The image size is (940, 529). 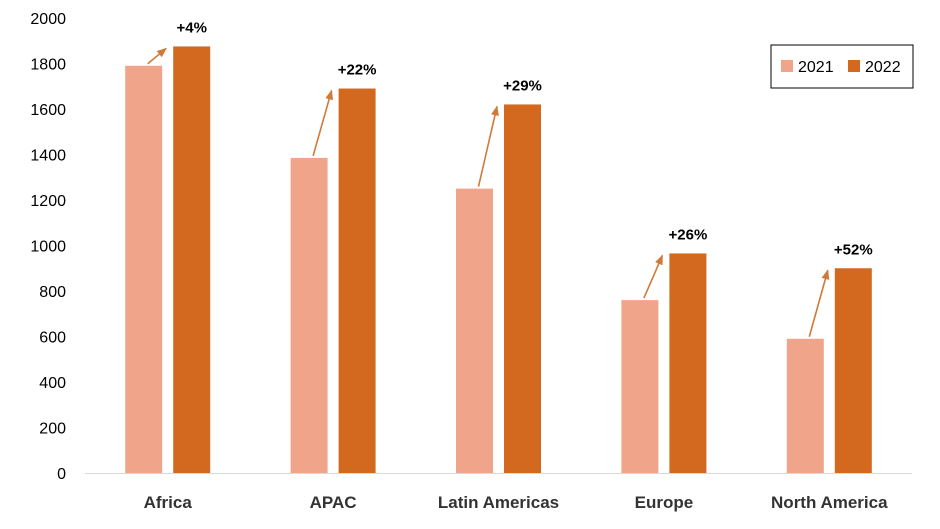 What do you see at coordinates (333, 502) in the screenshot?
I see `x-category-label: APAC` at bounding box center [333, 502].